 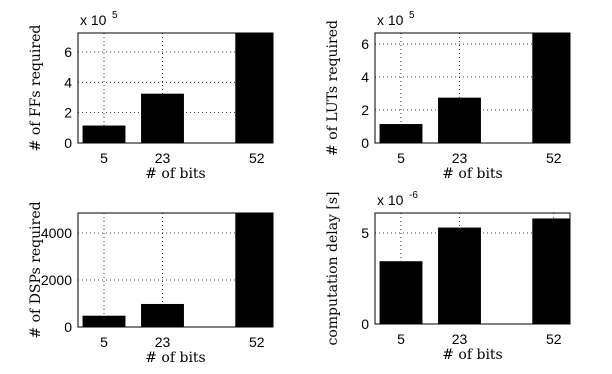 I want to click on y-axis-label: computation delay [s], so click(x=333, y=268).